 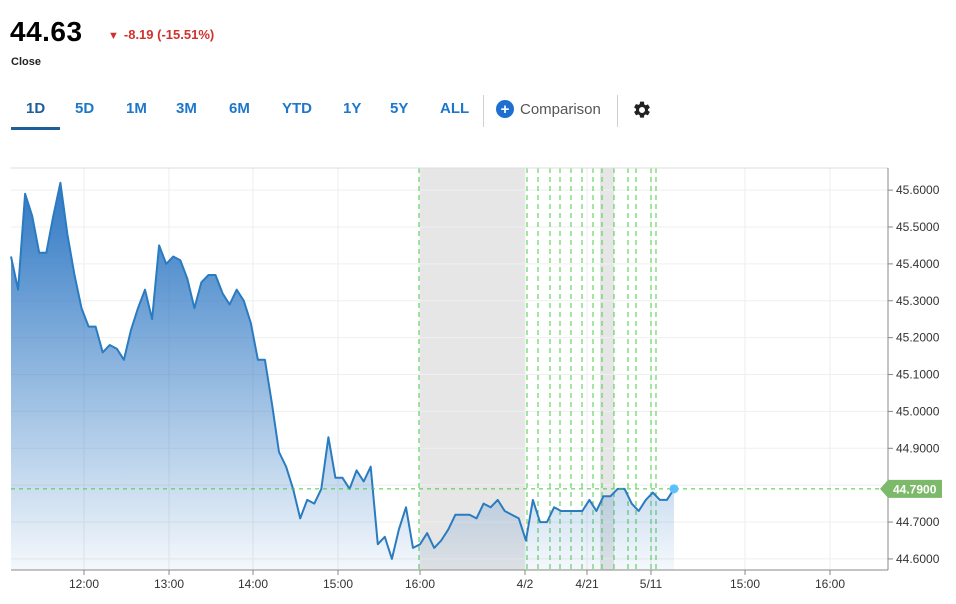 What do you see at coordinates (587, 584) in the screenshot?
I see `x-tick-label: 4/21` at bounding box center [587, 584].